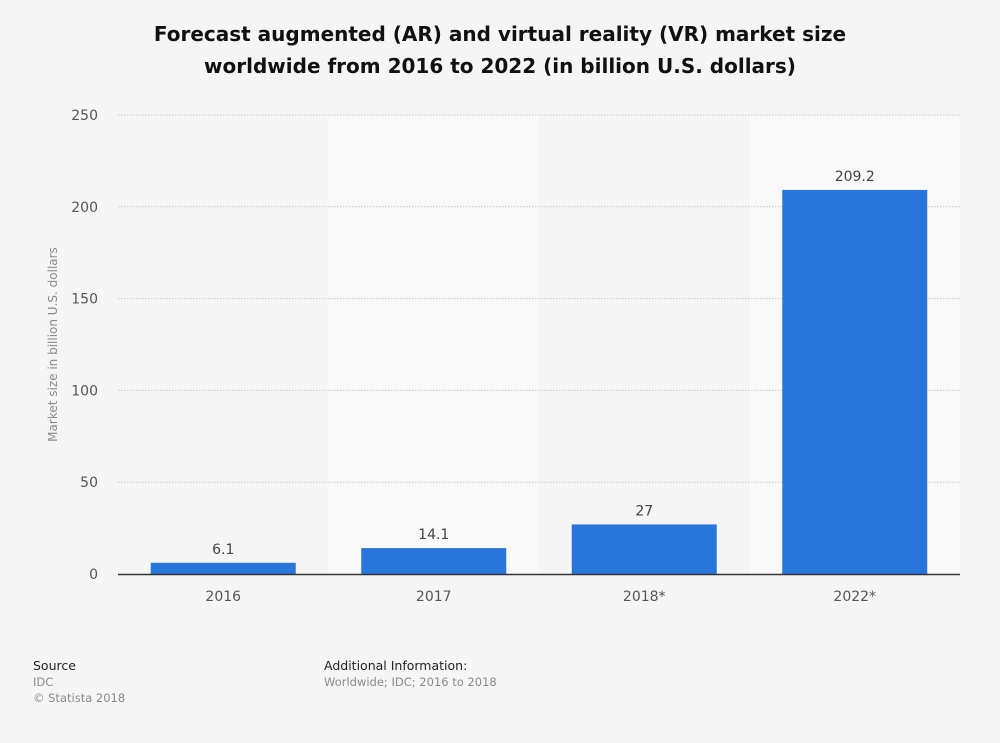 The height and width of the screenshot is (743, 1000). I want to click on y-tick-label: 200, so click(84, 208).